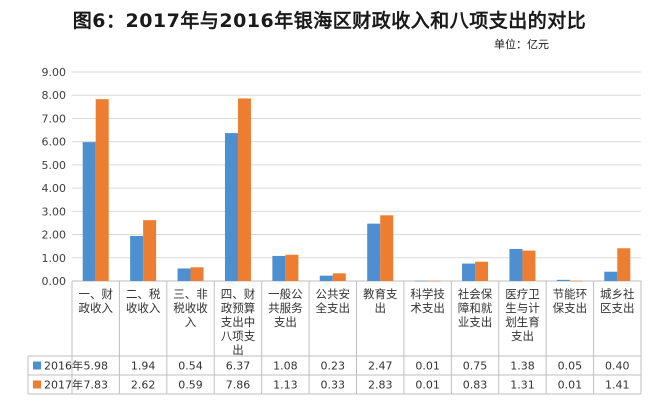 This screenshot has width=659, height=411. What do you see at coordinates (54, 165) in the screenshot?
I see `y-tick-label: 5.00` at bounding box center [54, 165].